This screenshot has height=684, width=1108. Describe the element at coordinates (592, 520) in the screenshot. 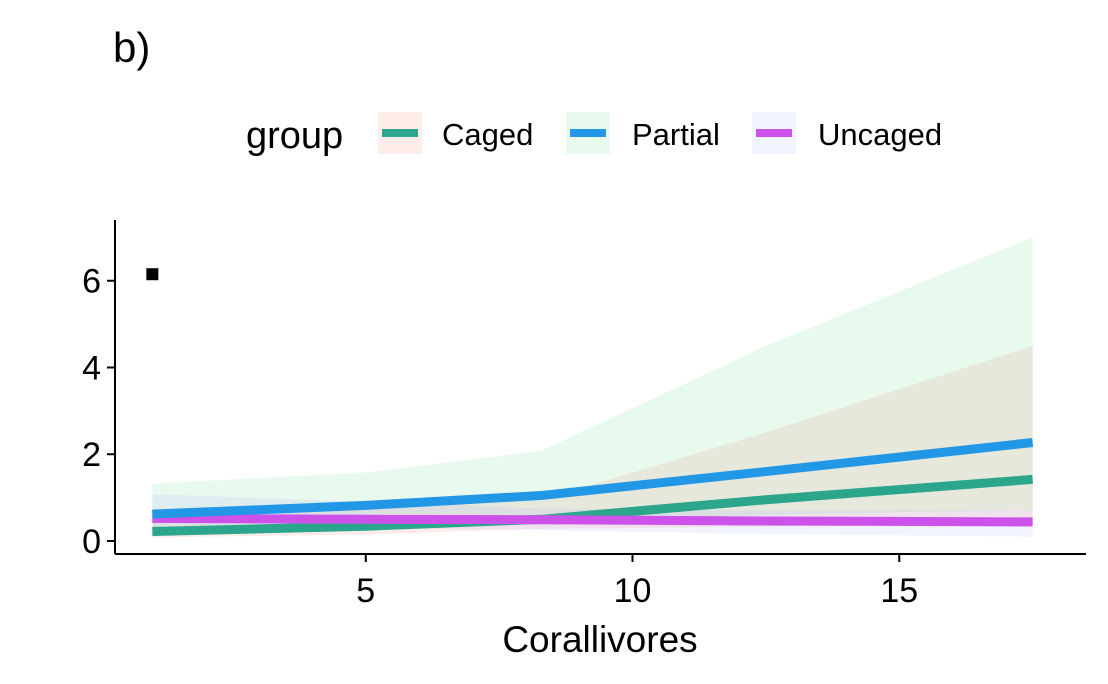

I see `line-uncaged` at that location.